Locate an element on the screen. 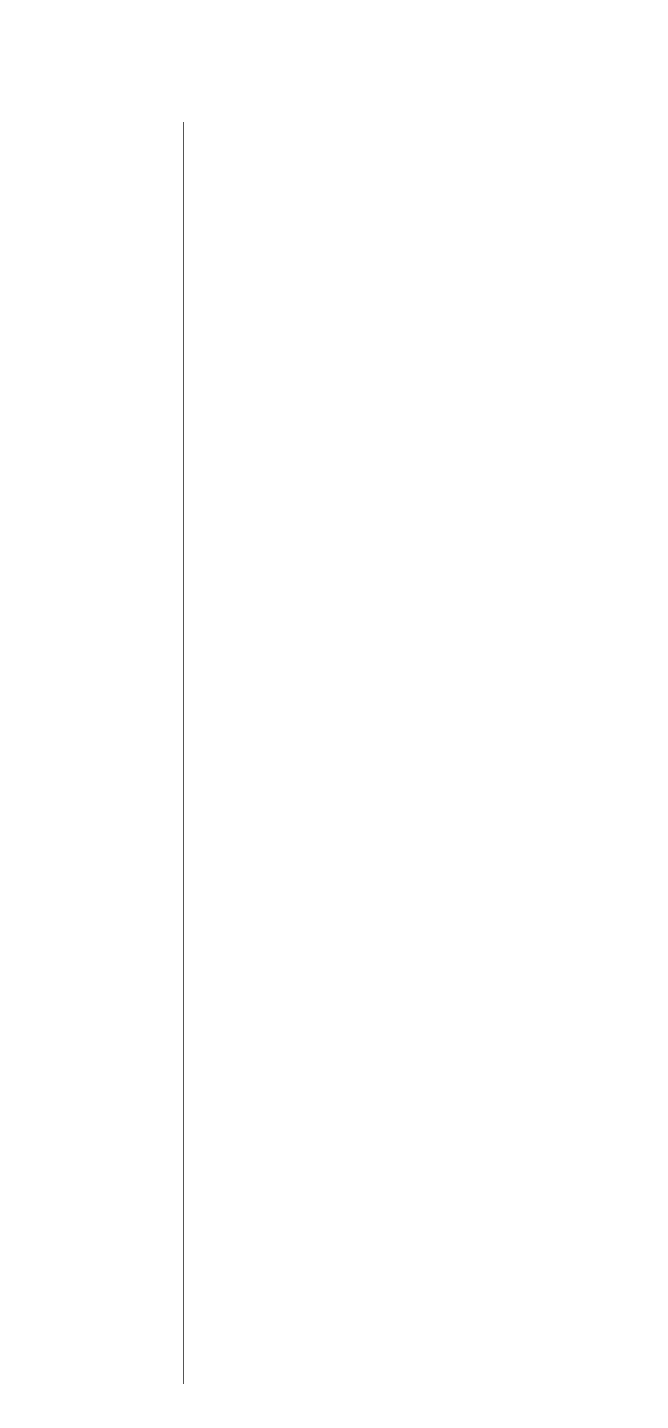 This screenshot has height=1428, width=668. label-axis-line is located at coordinates (183, 753).